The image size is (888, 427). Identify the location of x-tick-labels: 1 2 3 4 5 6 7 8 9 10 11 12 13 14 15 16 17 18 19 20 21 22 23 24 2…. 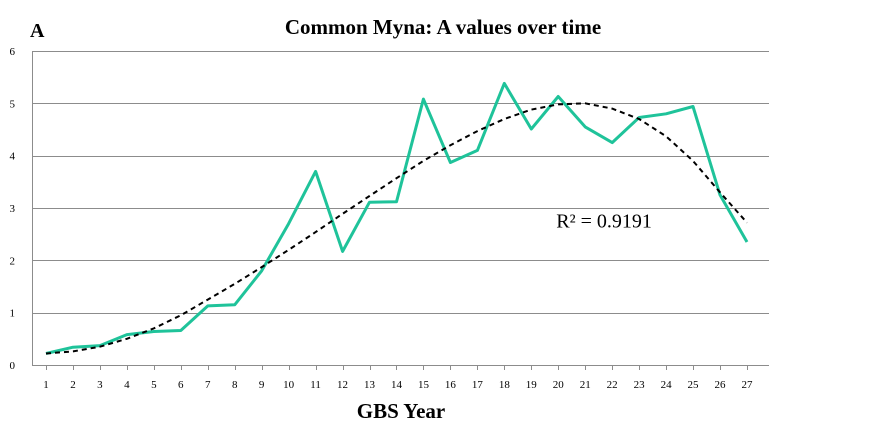
(398, 385).